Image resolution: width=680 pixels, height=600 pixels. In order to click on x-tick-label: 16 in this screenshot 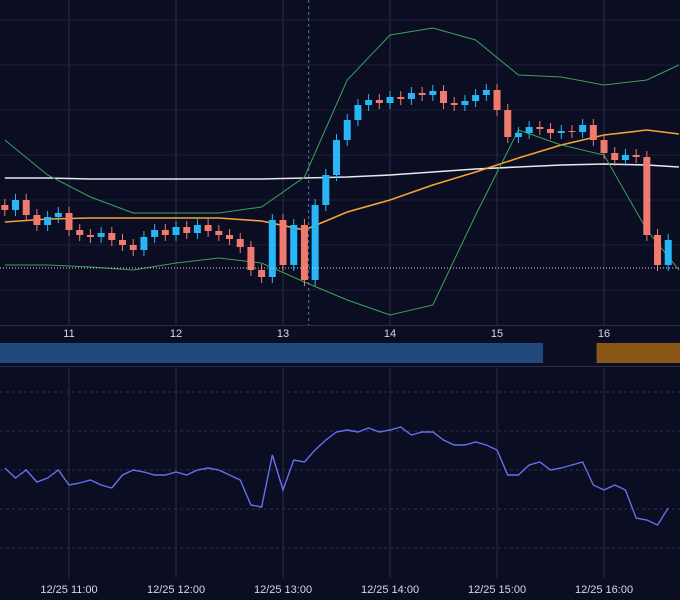, I will do `click(604, 334)`.